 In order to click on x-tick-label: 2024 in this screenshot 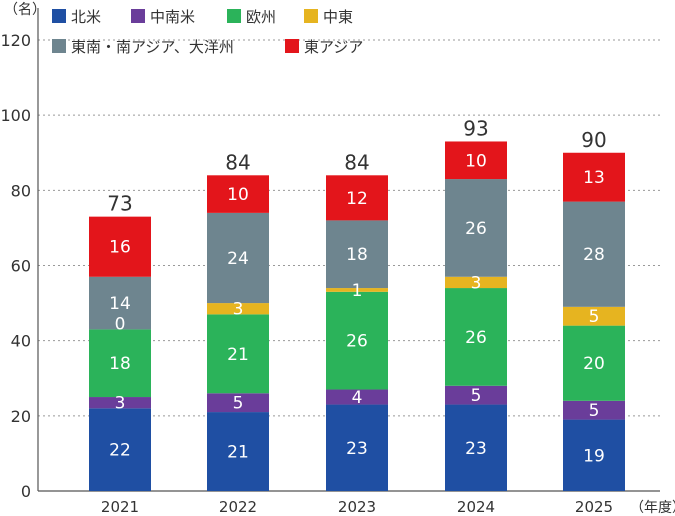, I will do `click(476, 507)`.